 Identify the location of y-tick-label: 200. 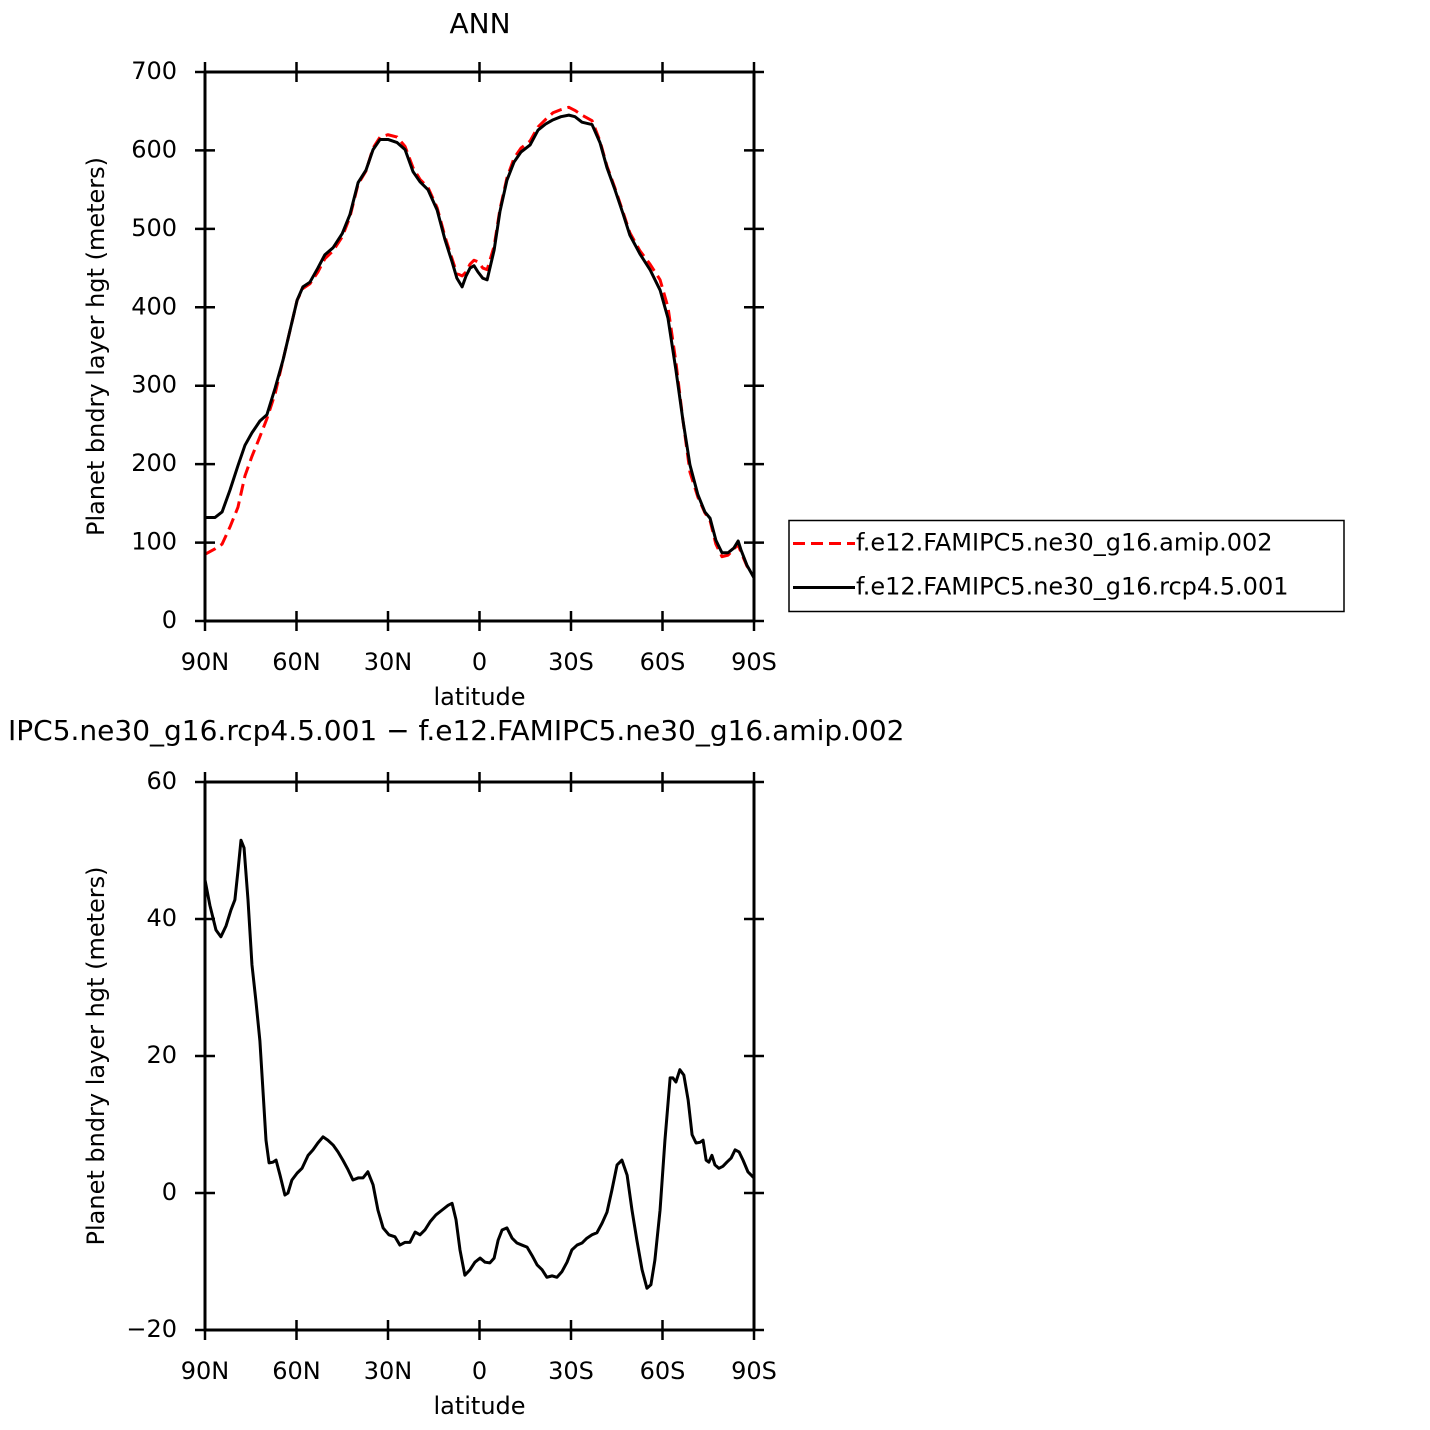
(154, 463).